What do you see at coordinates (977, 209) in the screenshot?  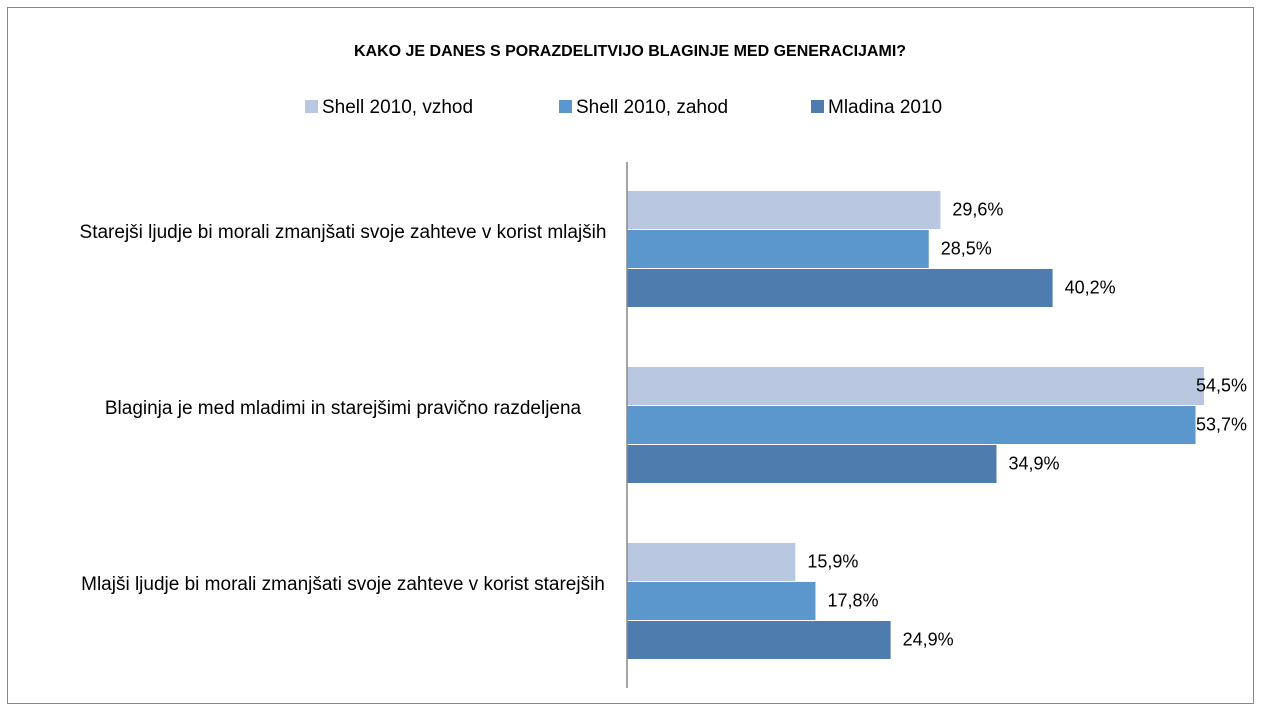 I see `data-label: 29,6%` at bounding box center [977, 209].